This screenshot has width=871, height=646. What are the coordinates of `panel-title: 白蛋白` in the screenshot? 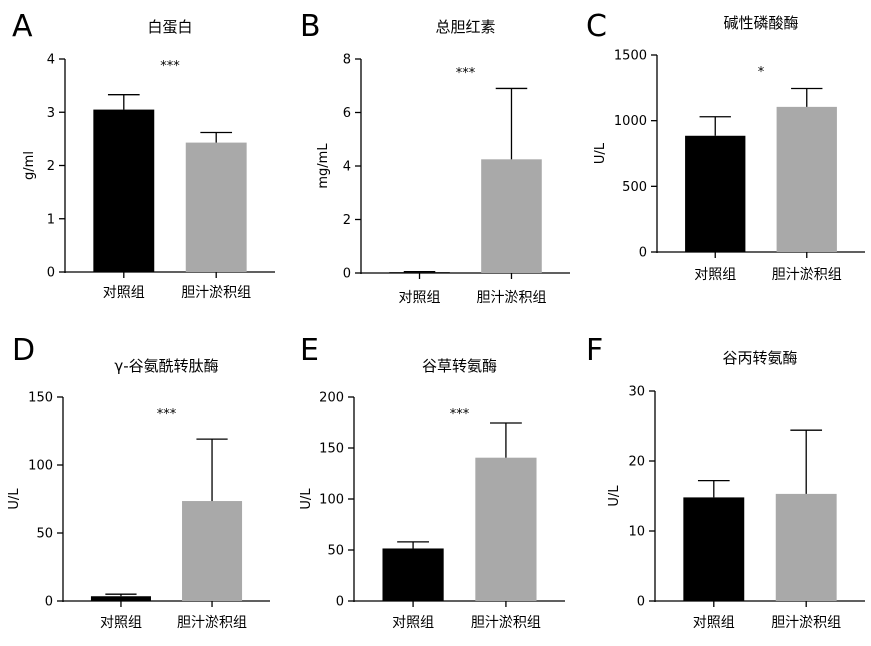 It's located at (169, 27).